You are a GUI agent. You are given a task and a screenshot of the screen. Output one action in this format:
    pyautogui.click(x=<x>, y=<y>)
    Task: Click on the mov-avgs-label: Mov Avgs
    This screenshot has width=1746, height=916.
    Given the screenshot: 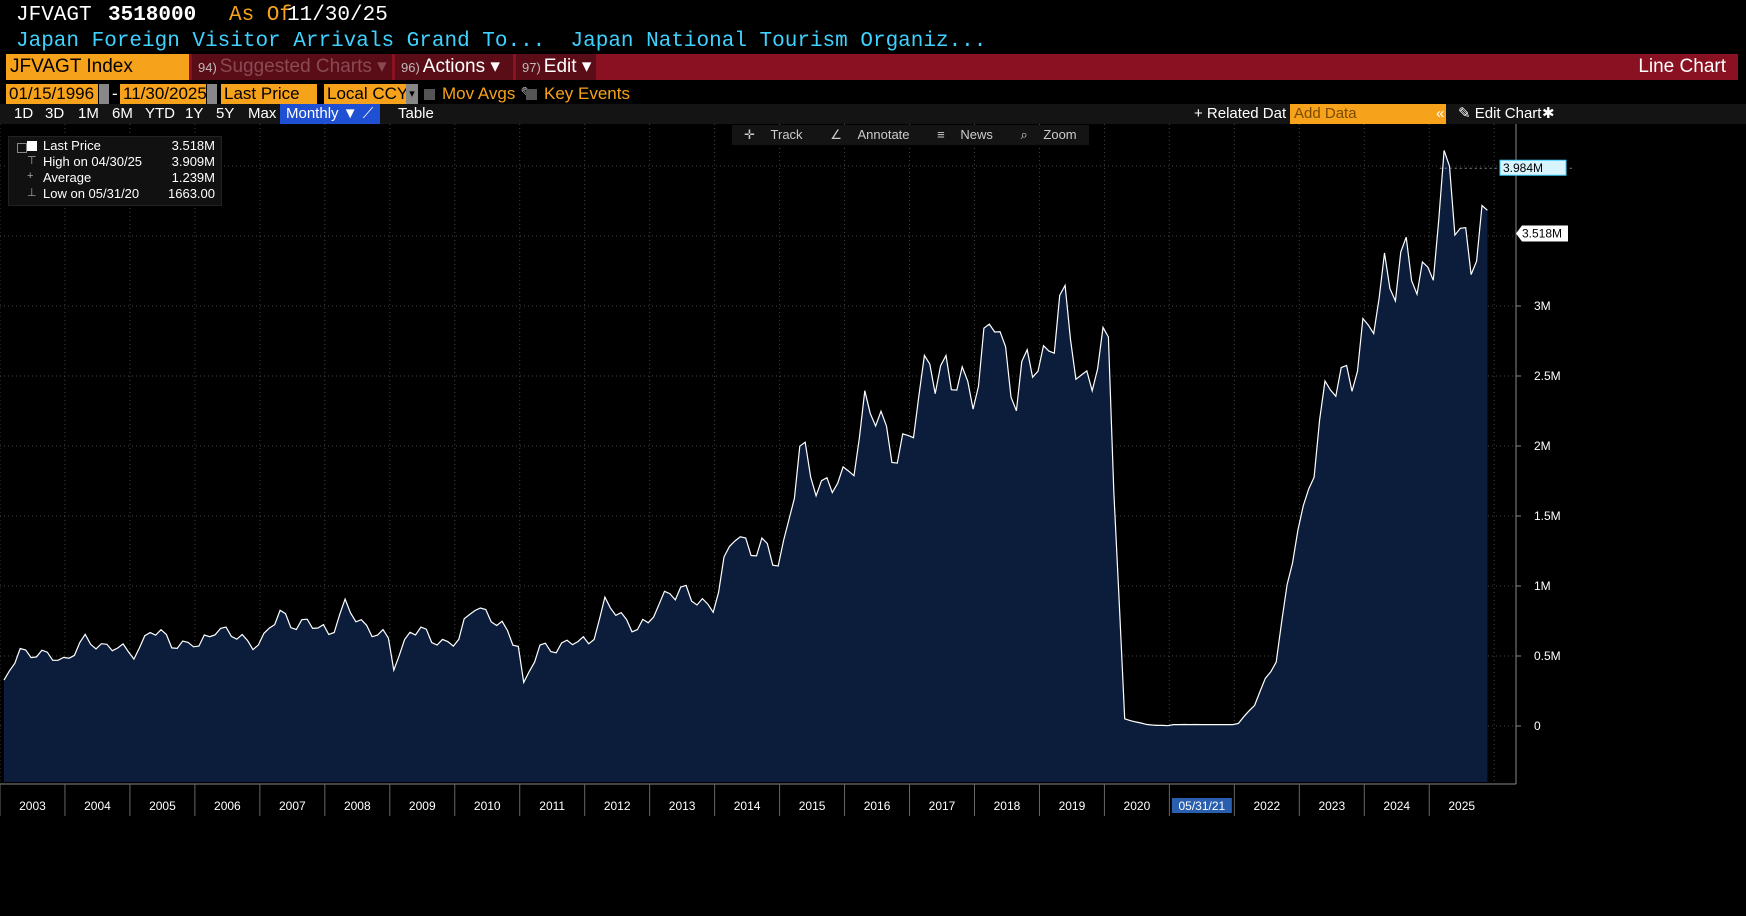 What is the action you would take?
    pyautogui.click(x=479, y=93)
    